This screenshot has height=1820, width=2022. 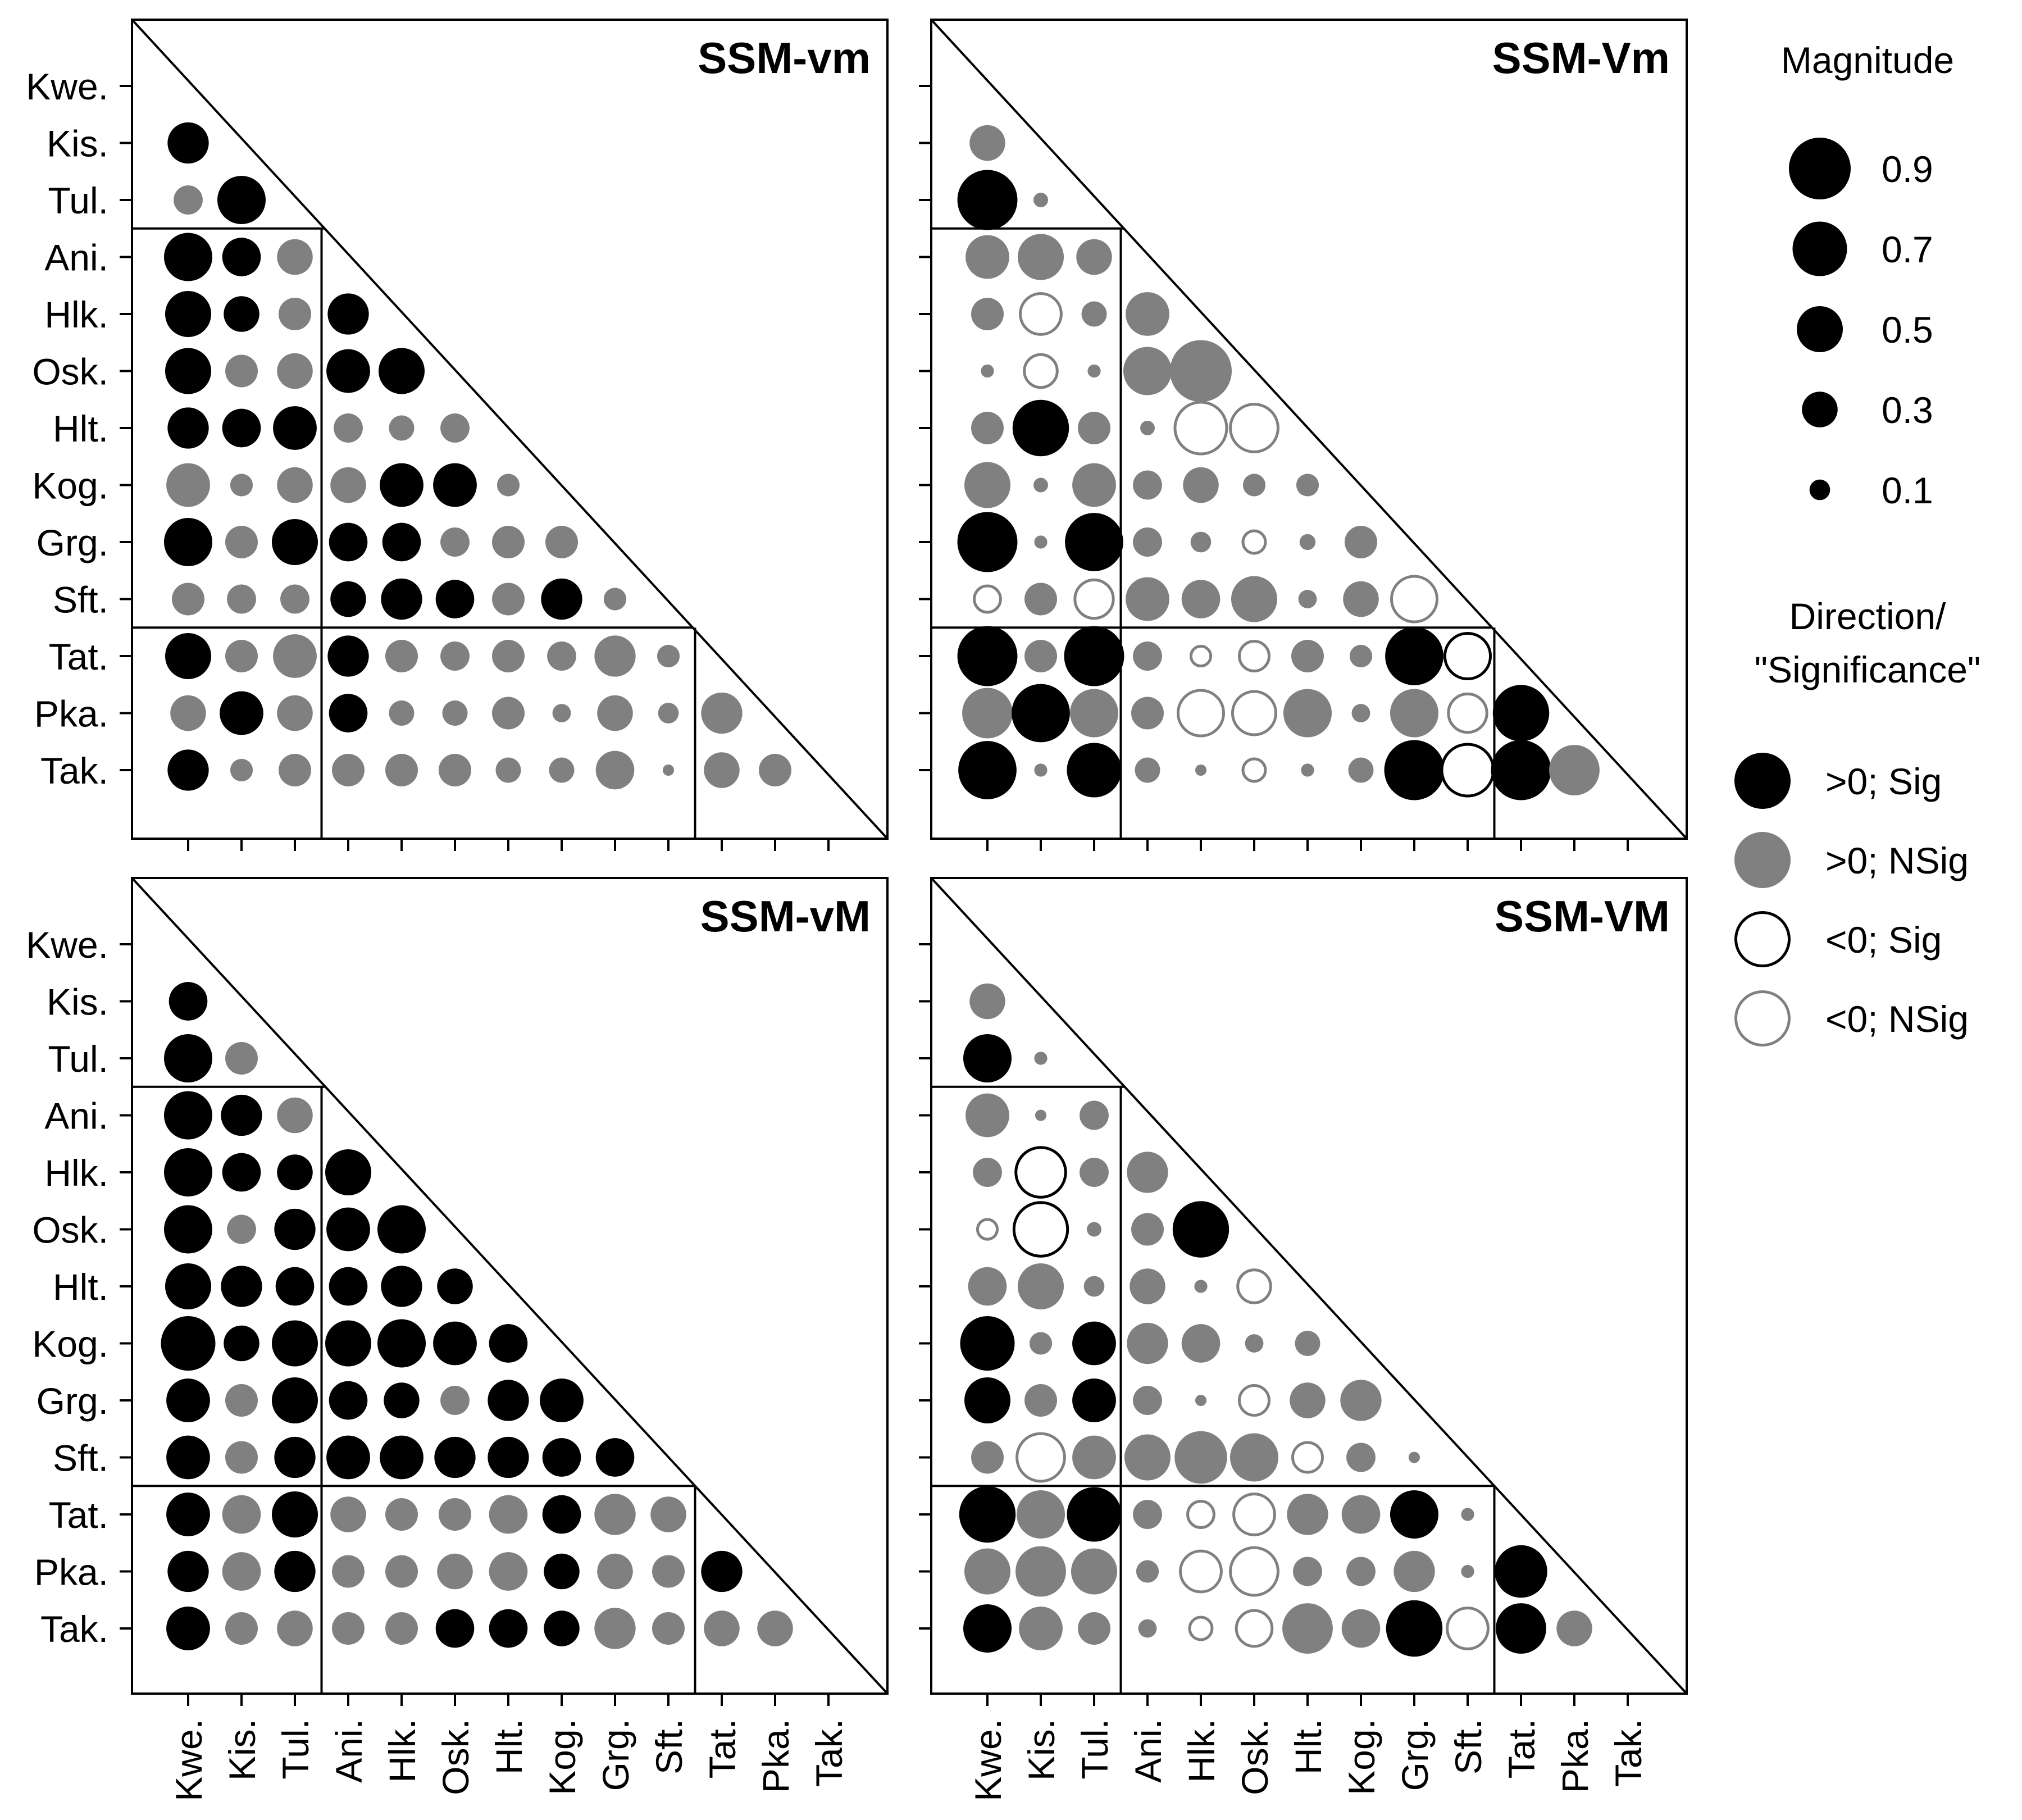 What do you see at coordinates (348, 1457) in the screenshot?
I see `bubble-sft-ani` at bounding box center [348, 1457].